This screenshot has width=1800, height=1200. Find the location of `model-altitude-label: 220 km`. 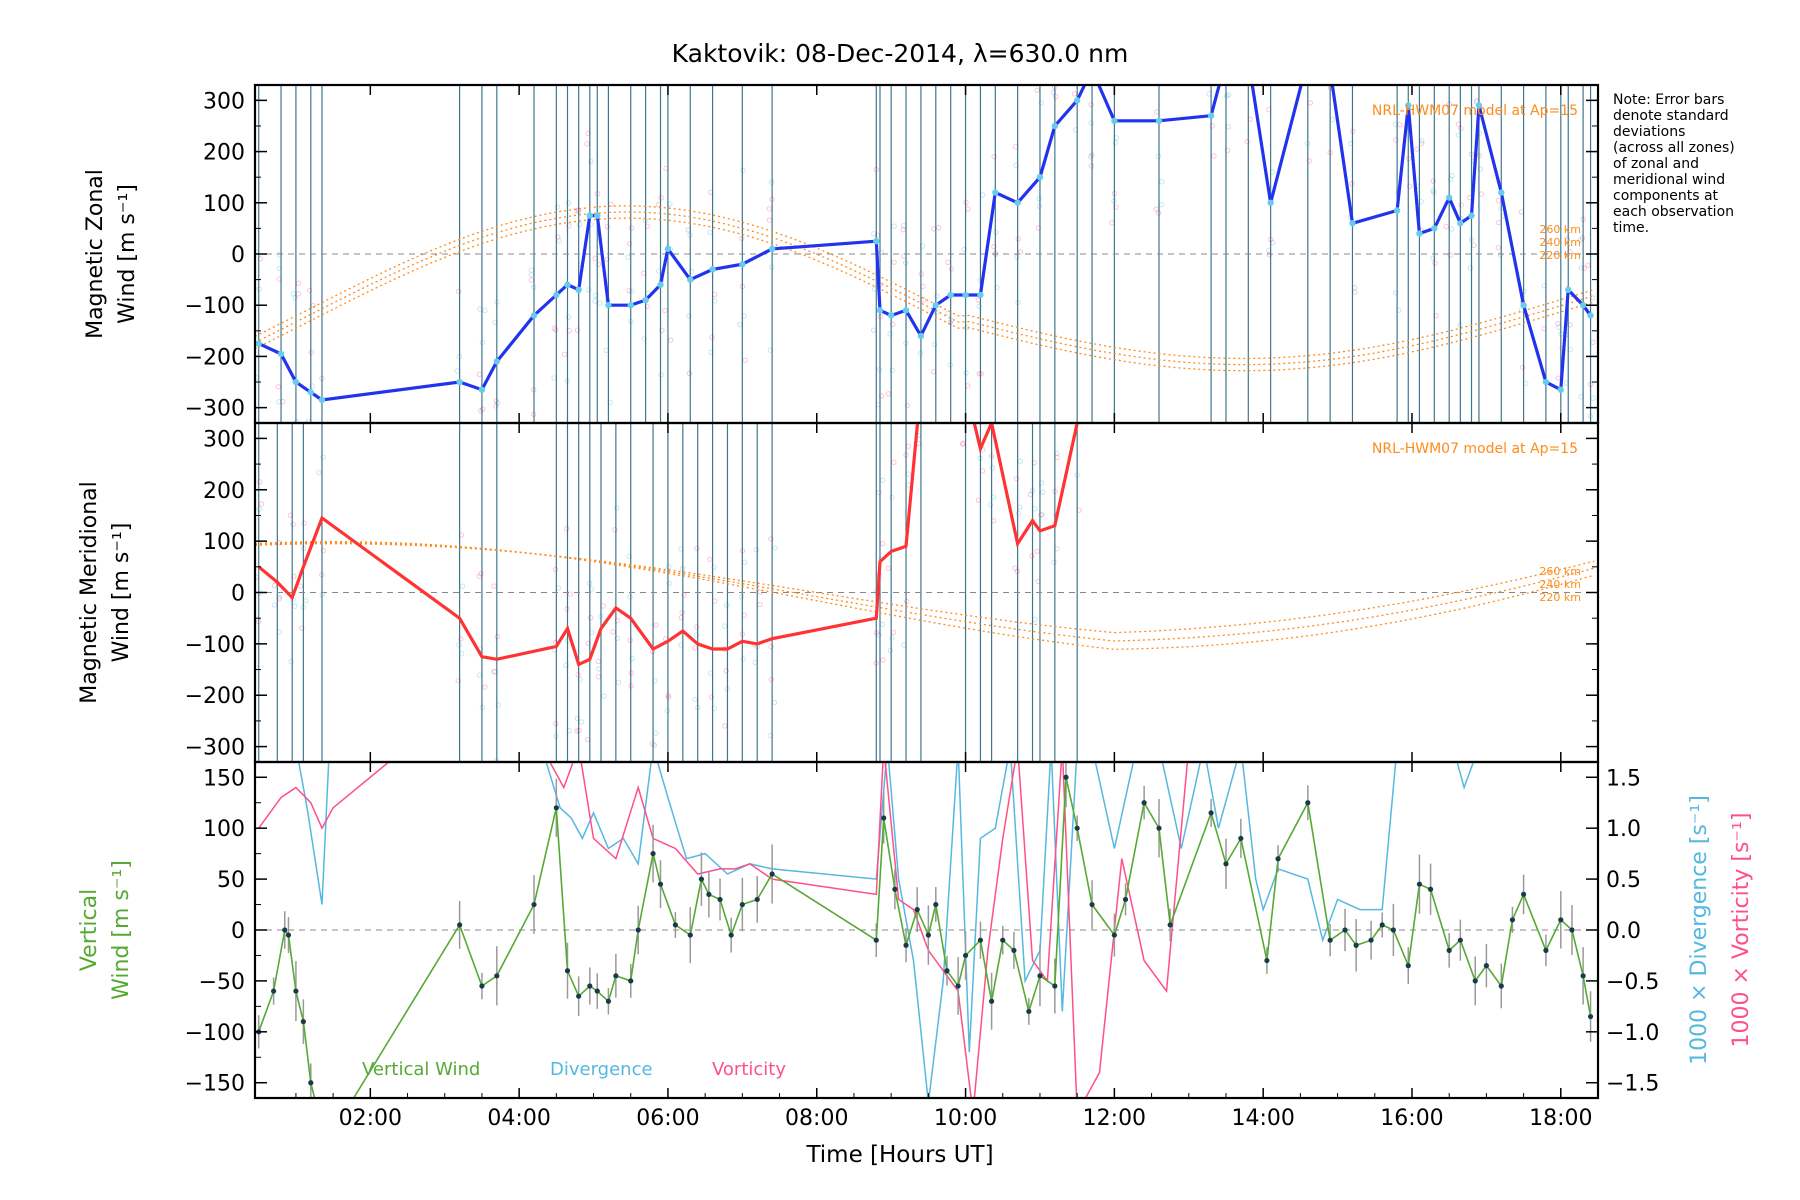

model-altitude-label: 220 km is located at coordinates (1560, 255).